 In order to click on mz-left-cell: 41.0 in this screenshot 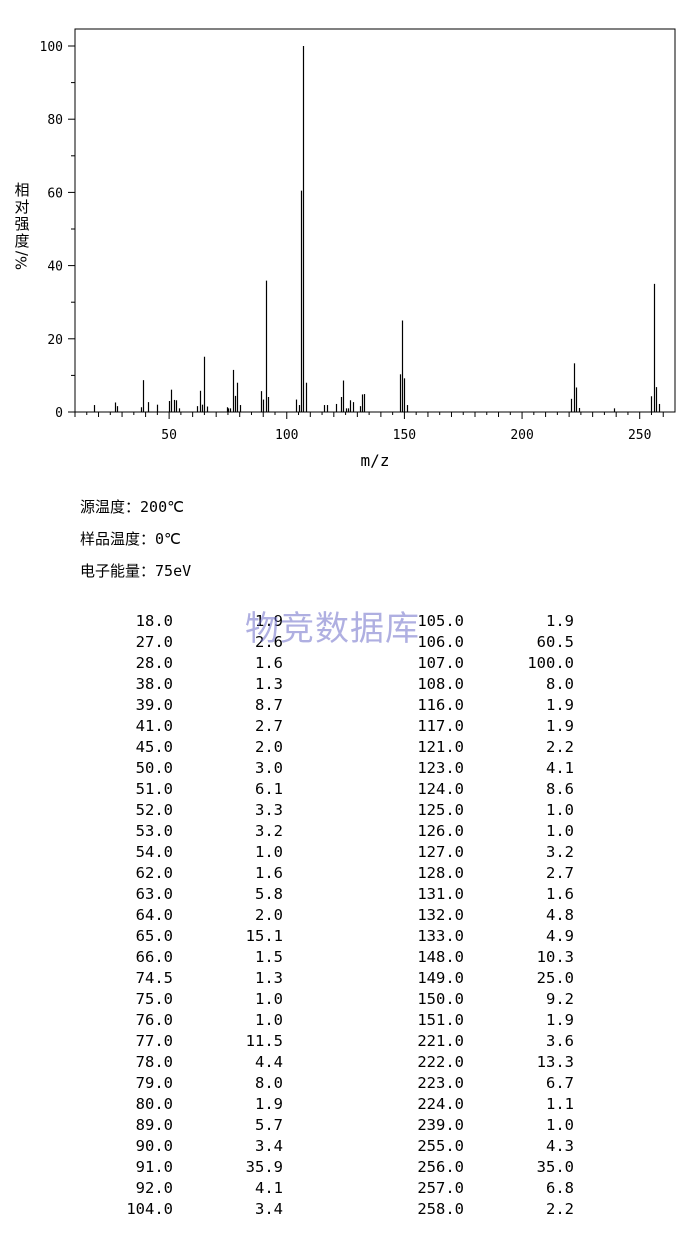, I will do `click(154, 726)`.